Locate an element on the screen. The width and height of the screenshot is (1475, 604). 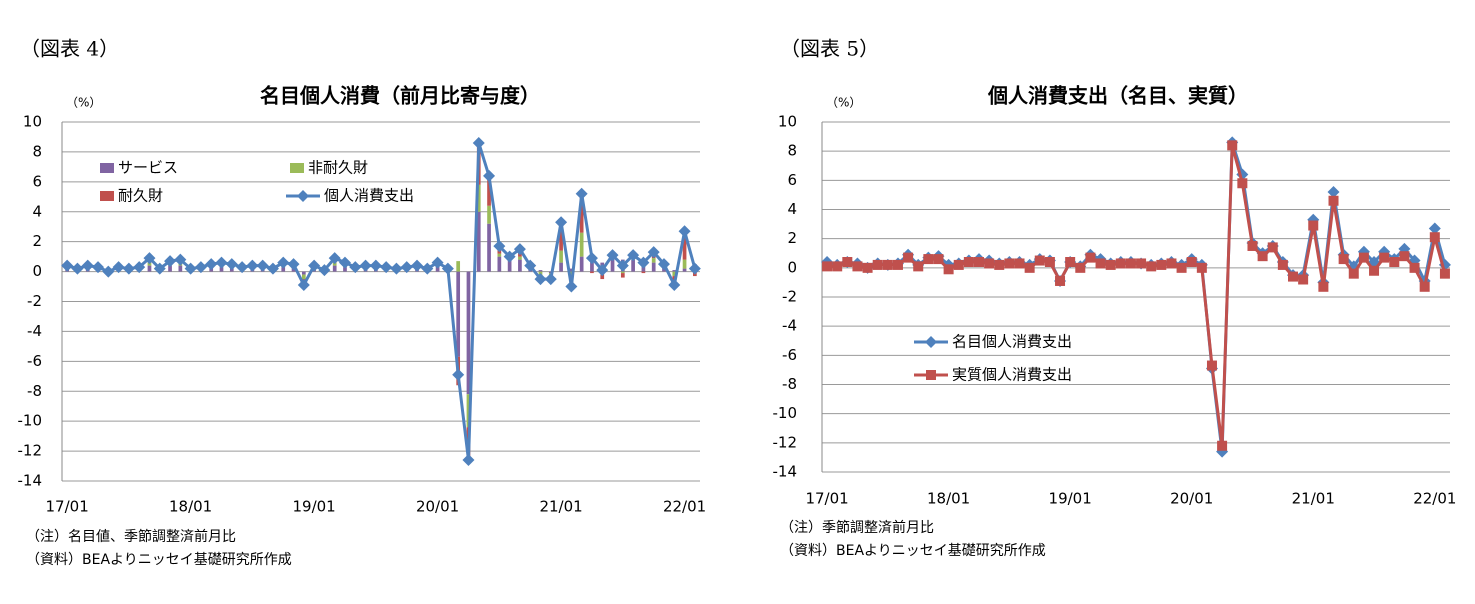
note: （資料）BEAよりニッセイ基礎研究所作成 is located at coordinates (913, 550).